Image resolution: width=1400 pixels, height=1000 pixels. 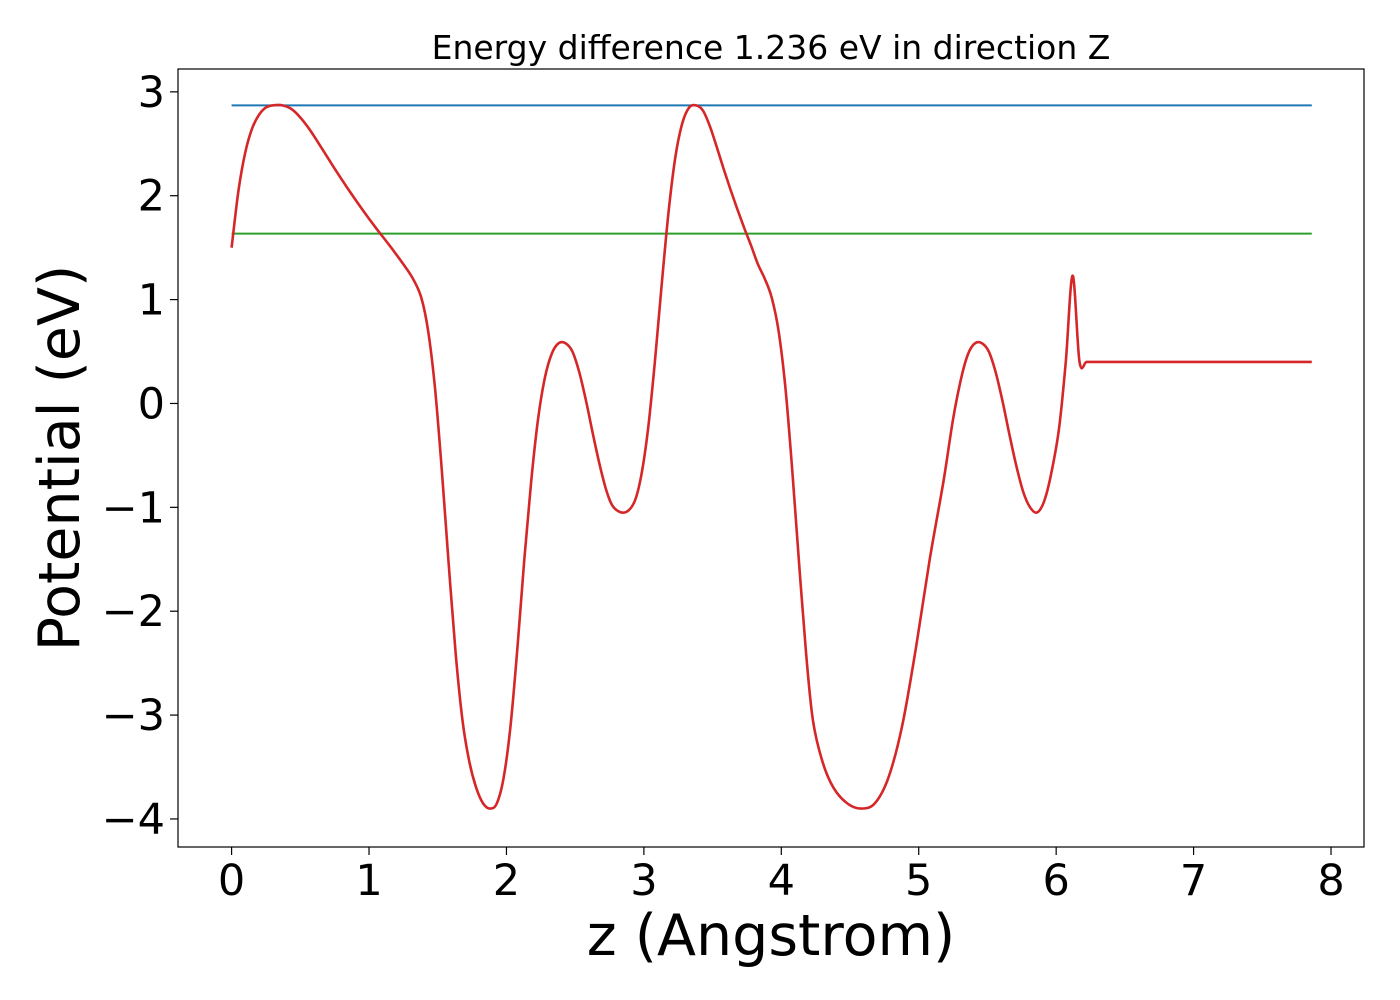 I want to click on x-tick-label: 8, so click(x=1330, y=881).